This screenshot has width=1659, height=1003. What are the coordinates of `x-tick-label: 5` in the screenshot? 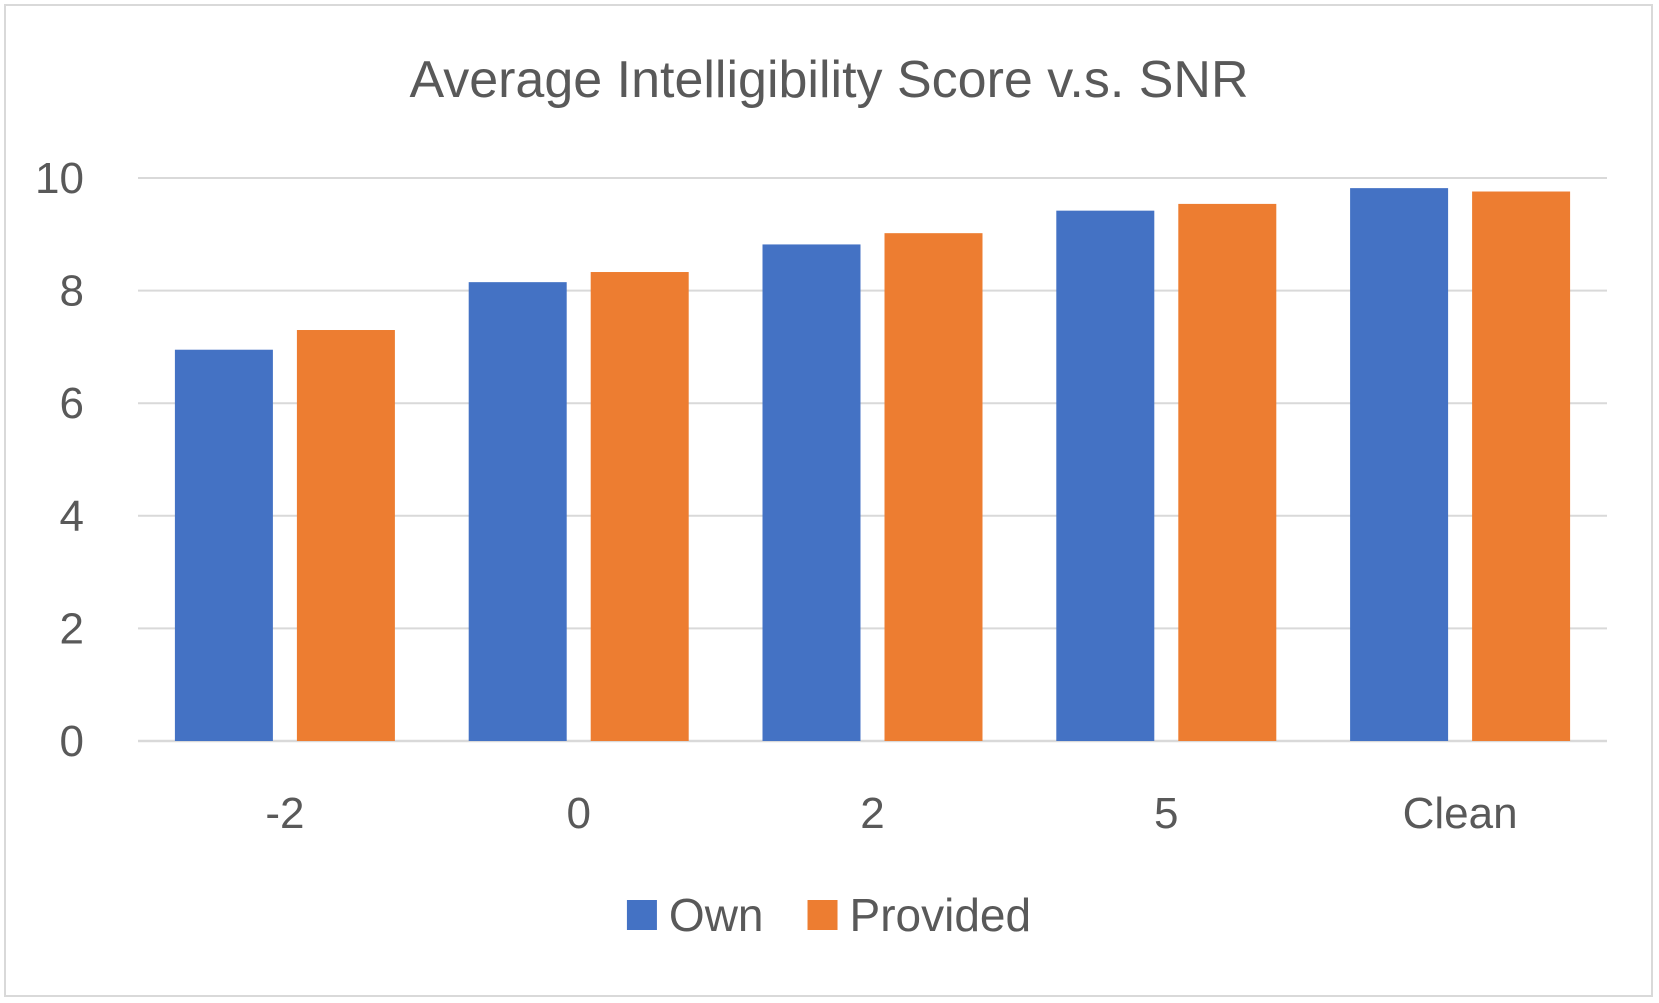 It's located at (1166, 813).